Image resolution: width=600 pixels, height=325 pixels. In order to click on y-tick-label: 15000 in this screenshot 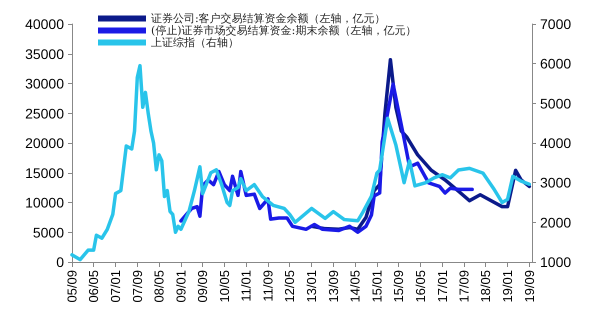, I will do `click(44, 172)`.